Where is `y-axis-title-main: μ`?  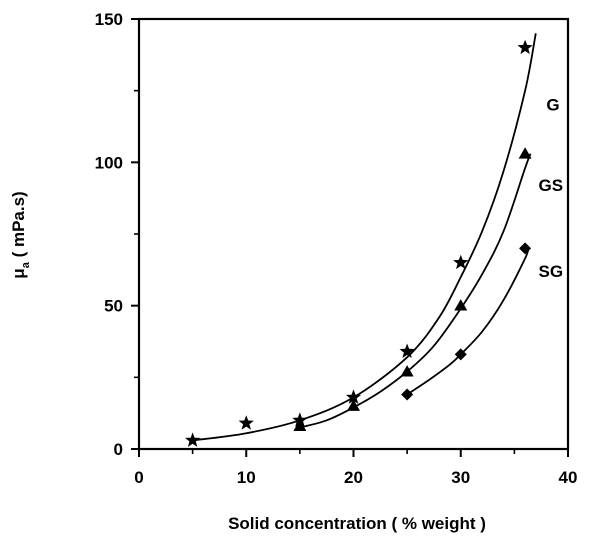
y-axis-title-main: μ is located at coordinates (18, 273).